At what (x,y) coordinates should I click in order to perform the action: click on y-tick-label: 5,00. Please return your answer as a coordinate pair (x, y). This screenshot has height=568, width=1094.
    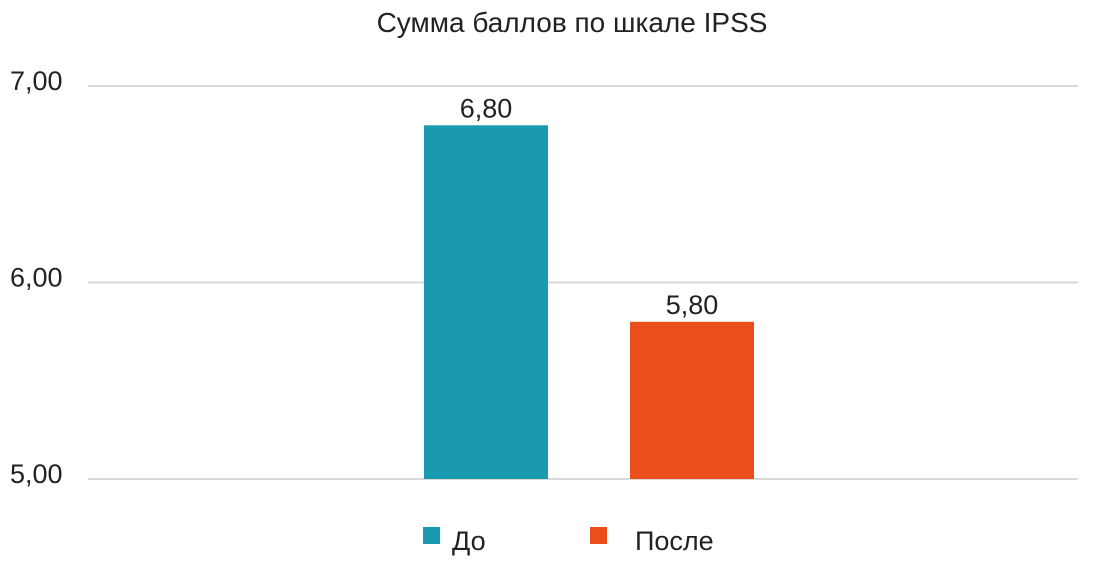
    Looking at the image, I should click on (36, 474).